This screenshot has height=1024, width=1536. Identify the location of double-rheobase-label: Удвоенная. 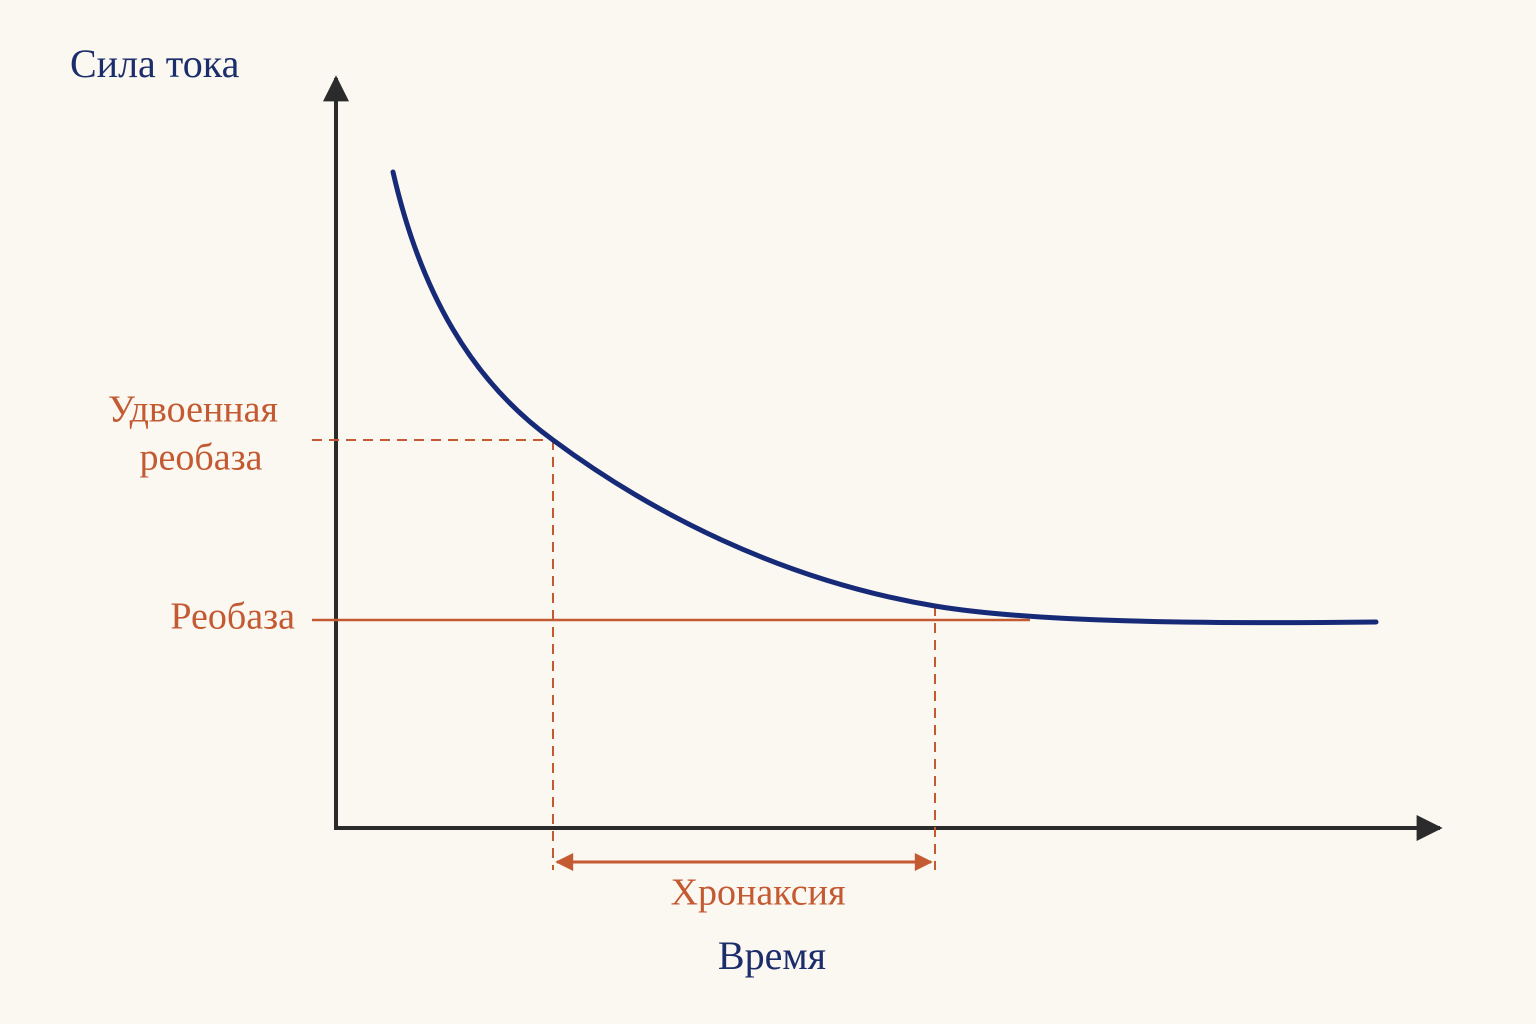
(193, 410).